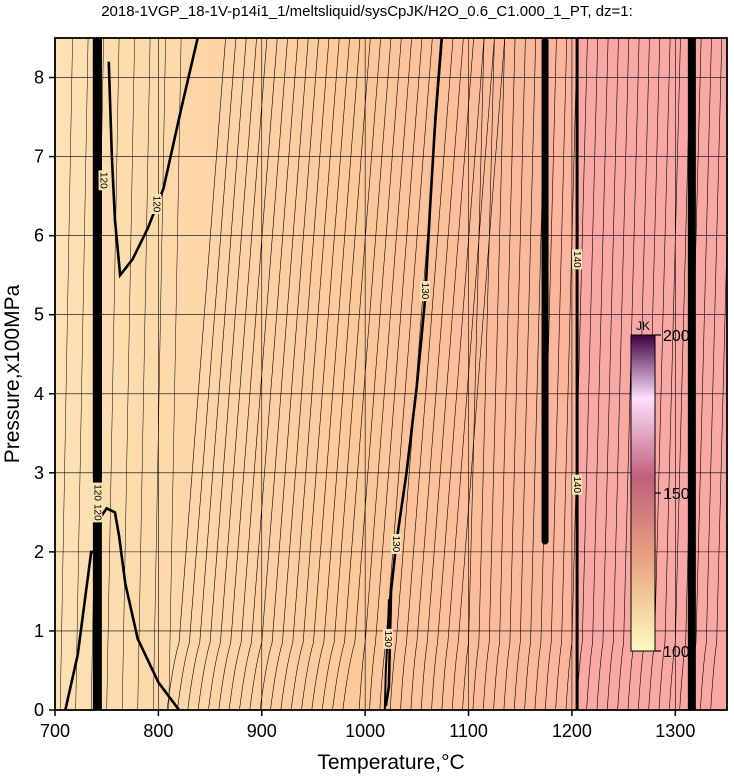 The height and width of the screenshot is (776, 734). I want to click on x-tick-label: 1100, so click(468, 731).